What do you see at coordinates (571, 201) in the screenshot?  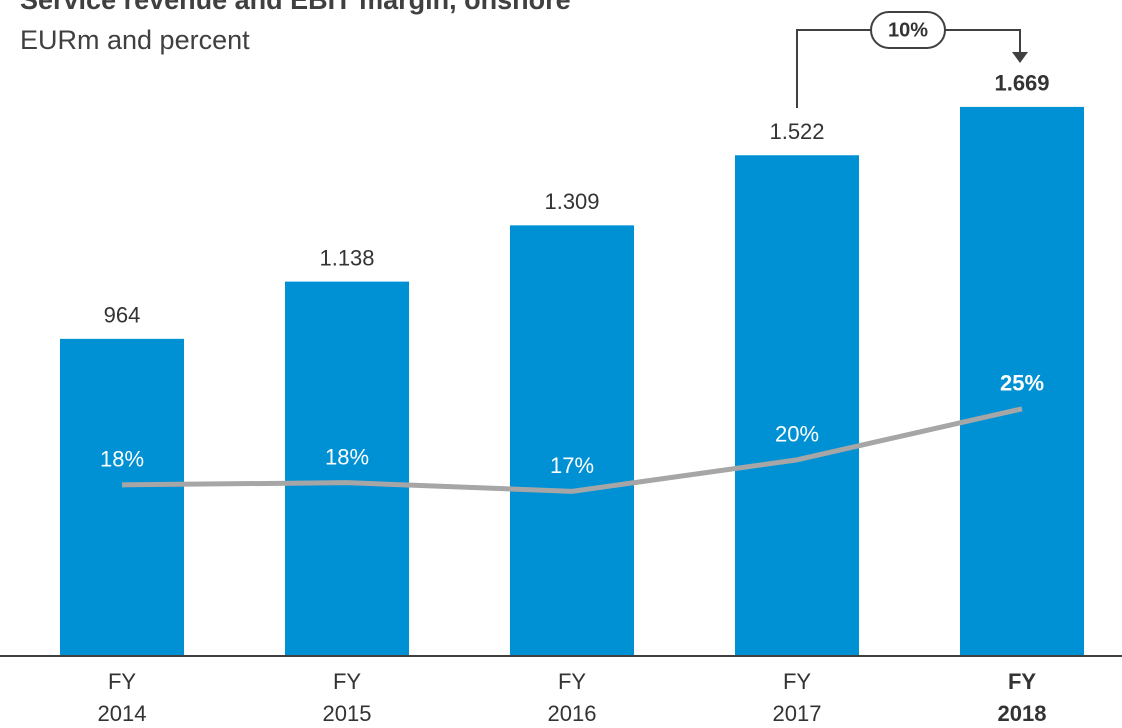 I see `bar-value-label: 1.309` at bounding box center [571, 201].